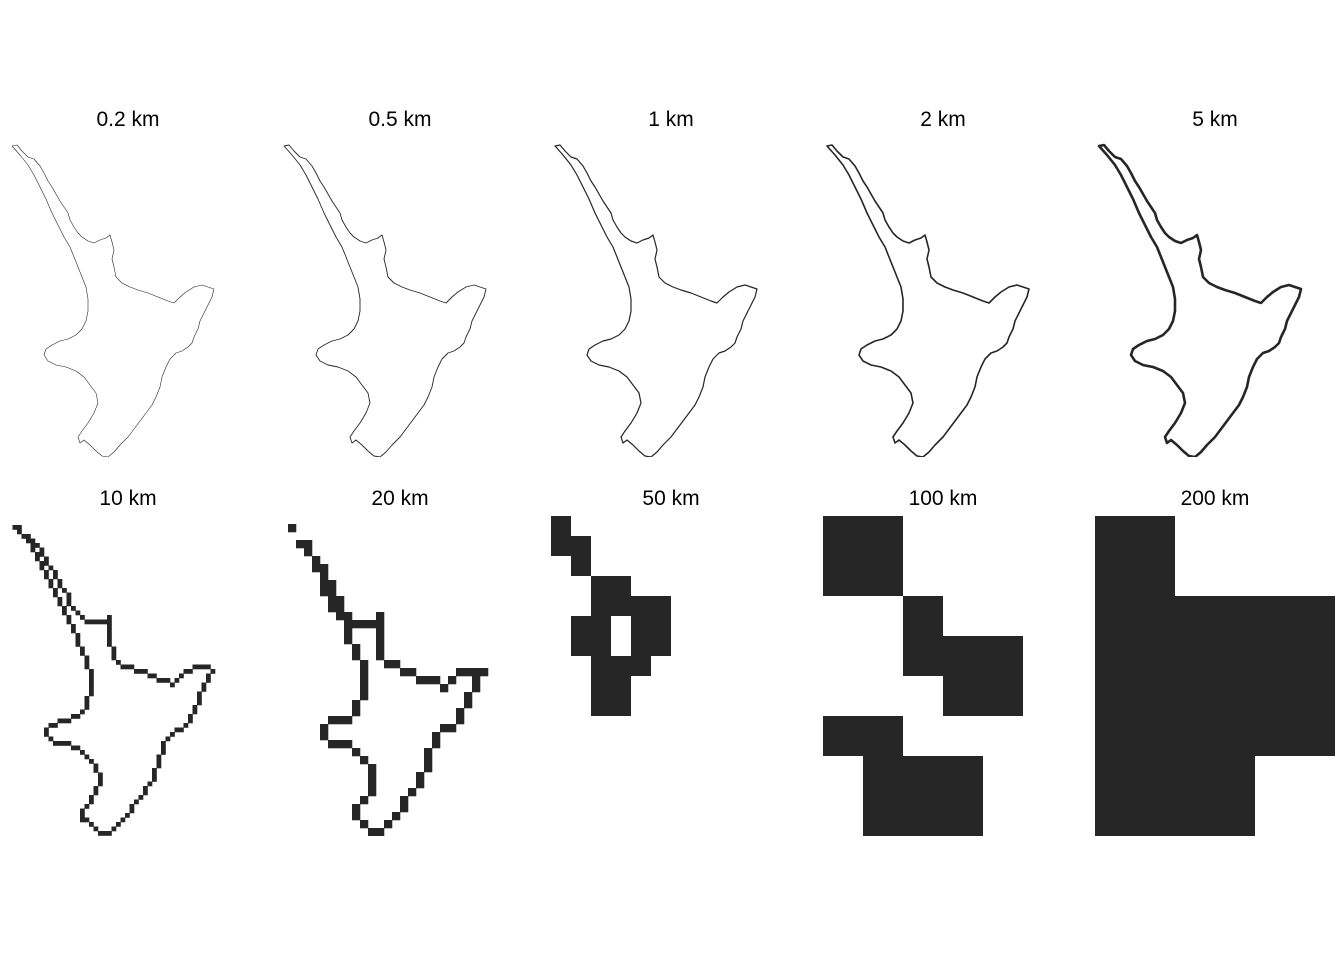 The image size is (1344, 960). Describe the element at coordinates (671, 498) in the screenshot. I see `panel-title: 50 km` at that location.